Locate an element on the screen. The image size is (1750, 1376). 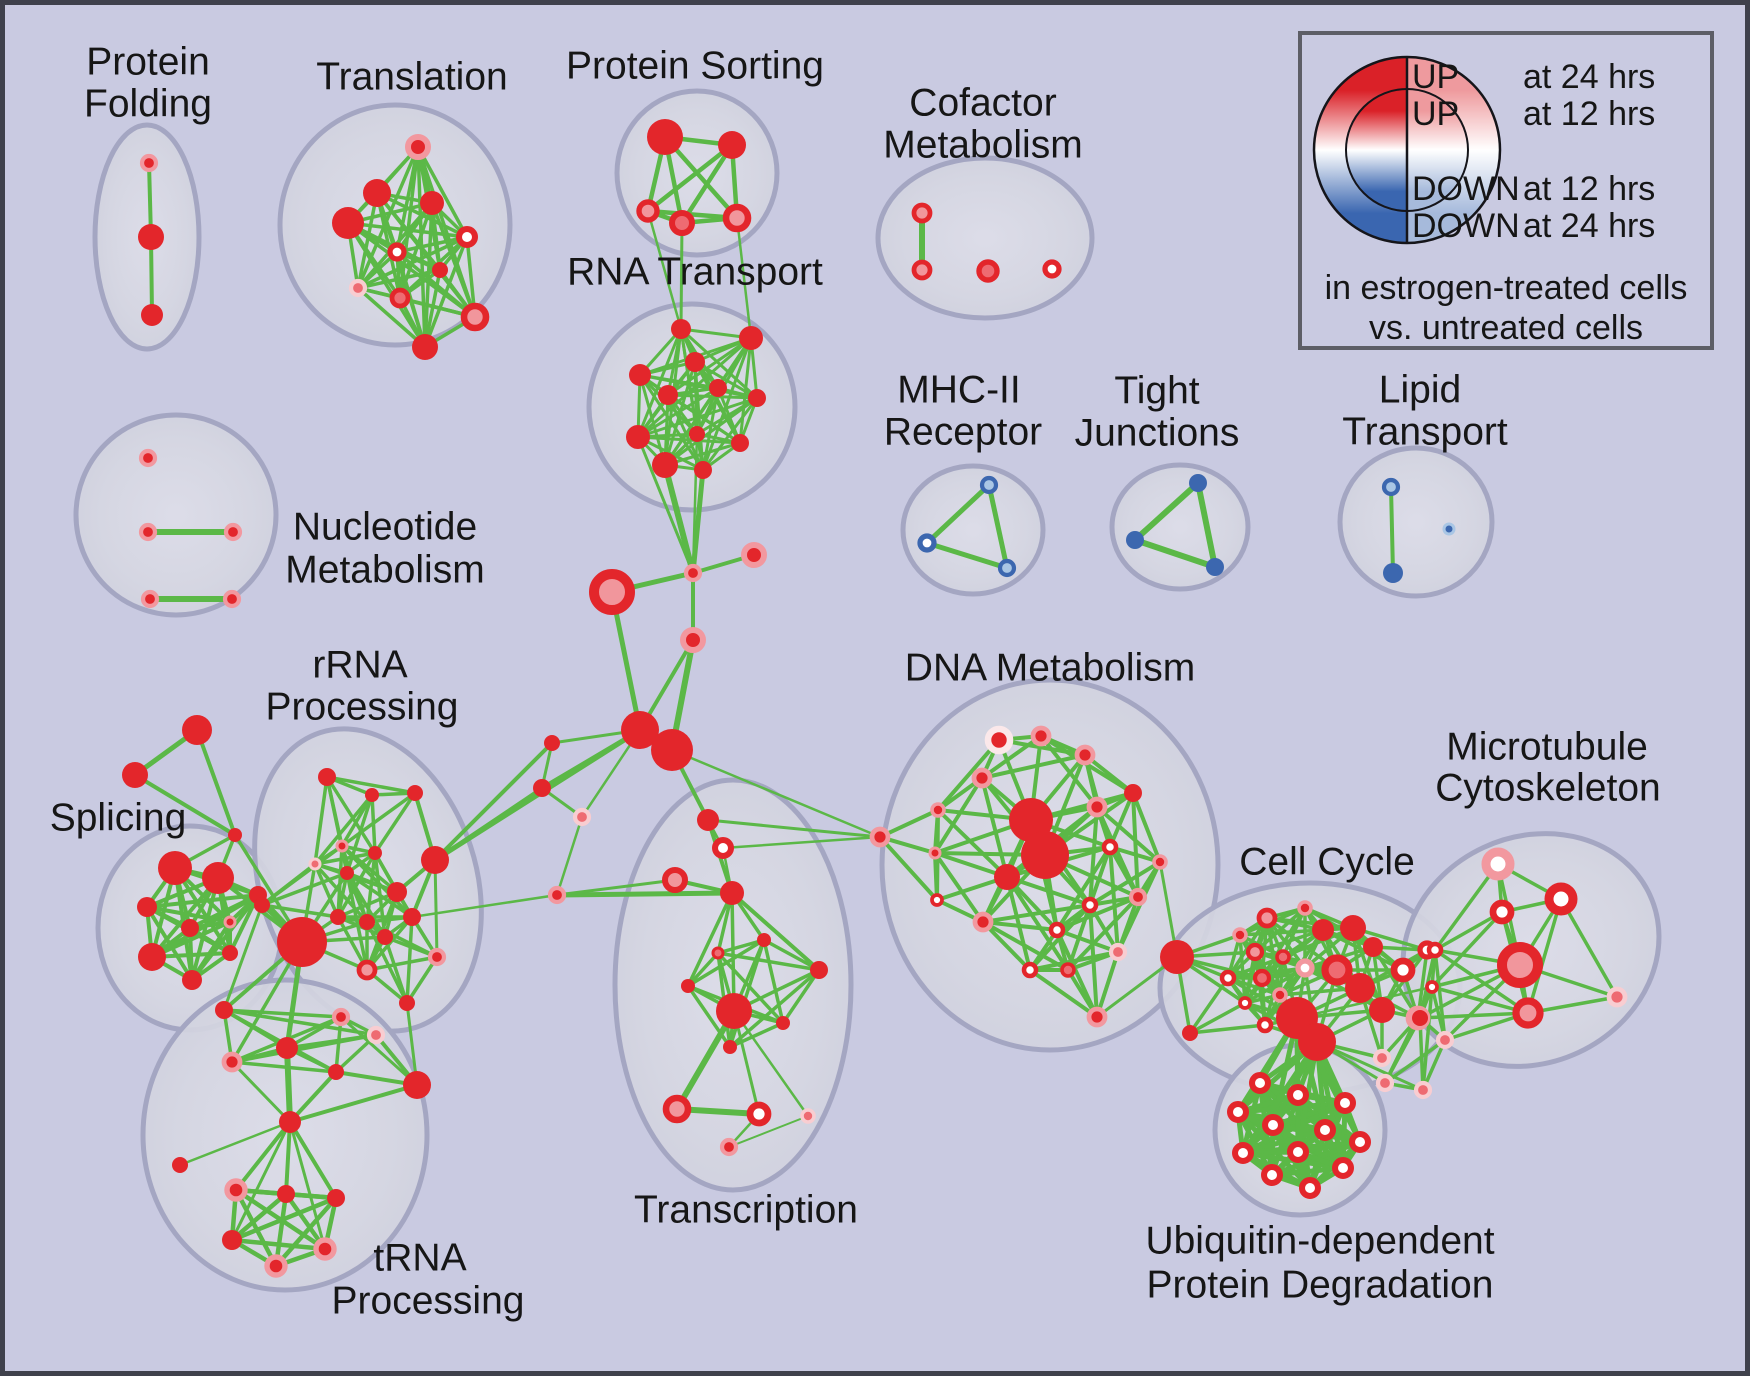
legend-time: at 24 hrs is located at coordinates (1589, 77).